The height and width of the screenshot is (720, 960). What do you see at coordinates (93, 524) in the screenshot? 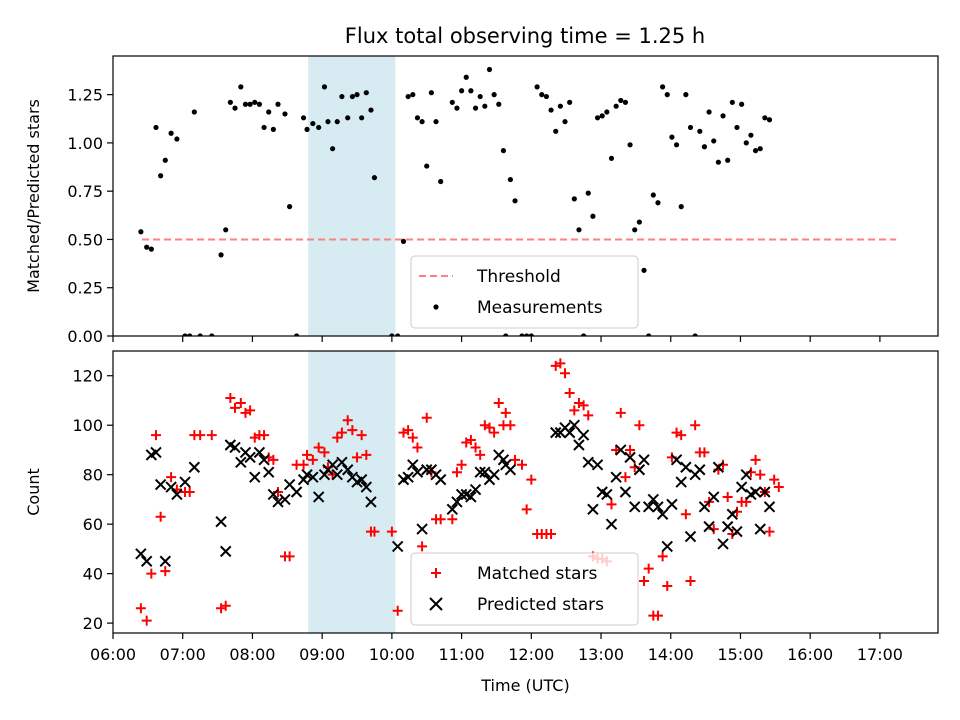
I see `y-tick-label: 60` at bounding box center [93, 524].